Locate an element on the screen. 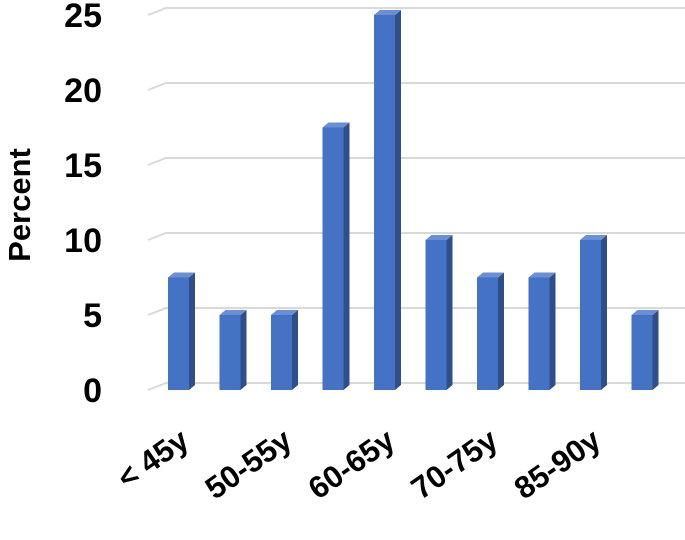  y-tick-label: 10 is located at coordinates (83, 241).